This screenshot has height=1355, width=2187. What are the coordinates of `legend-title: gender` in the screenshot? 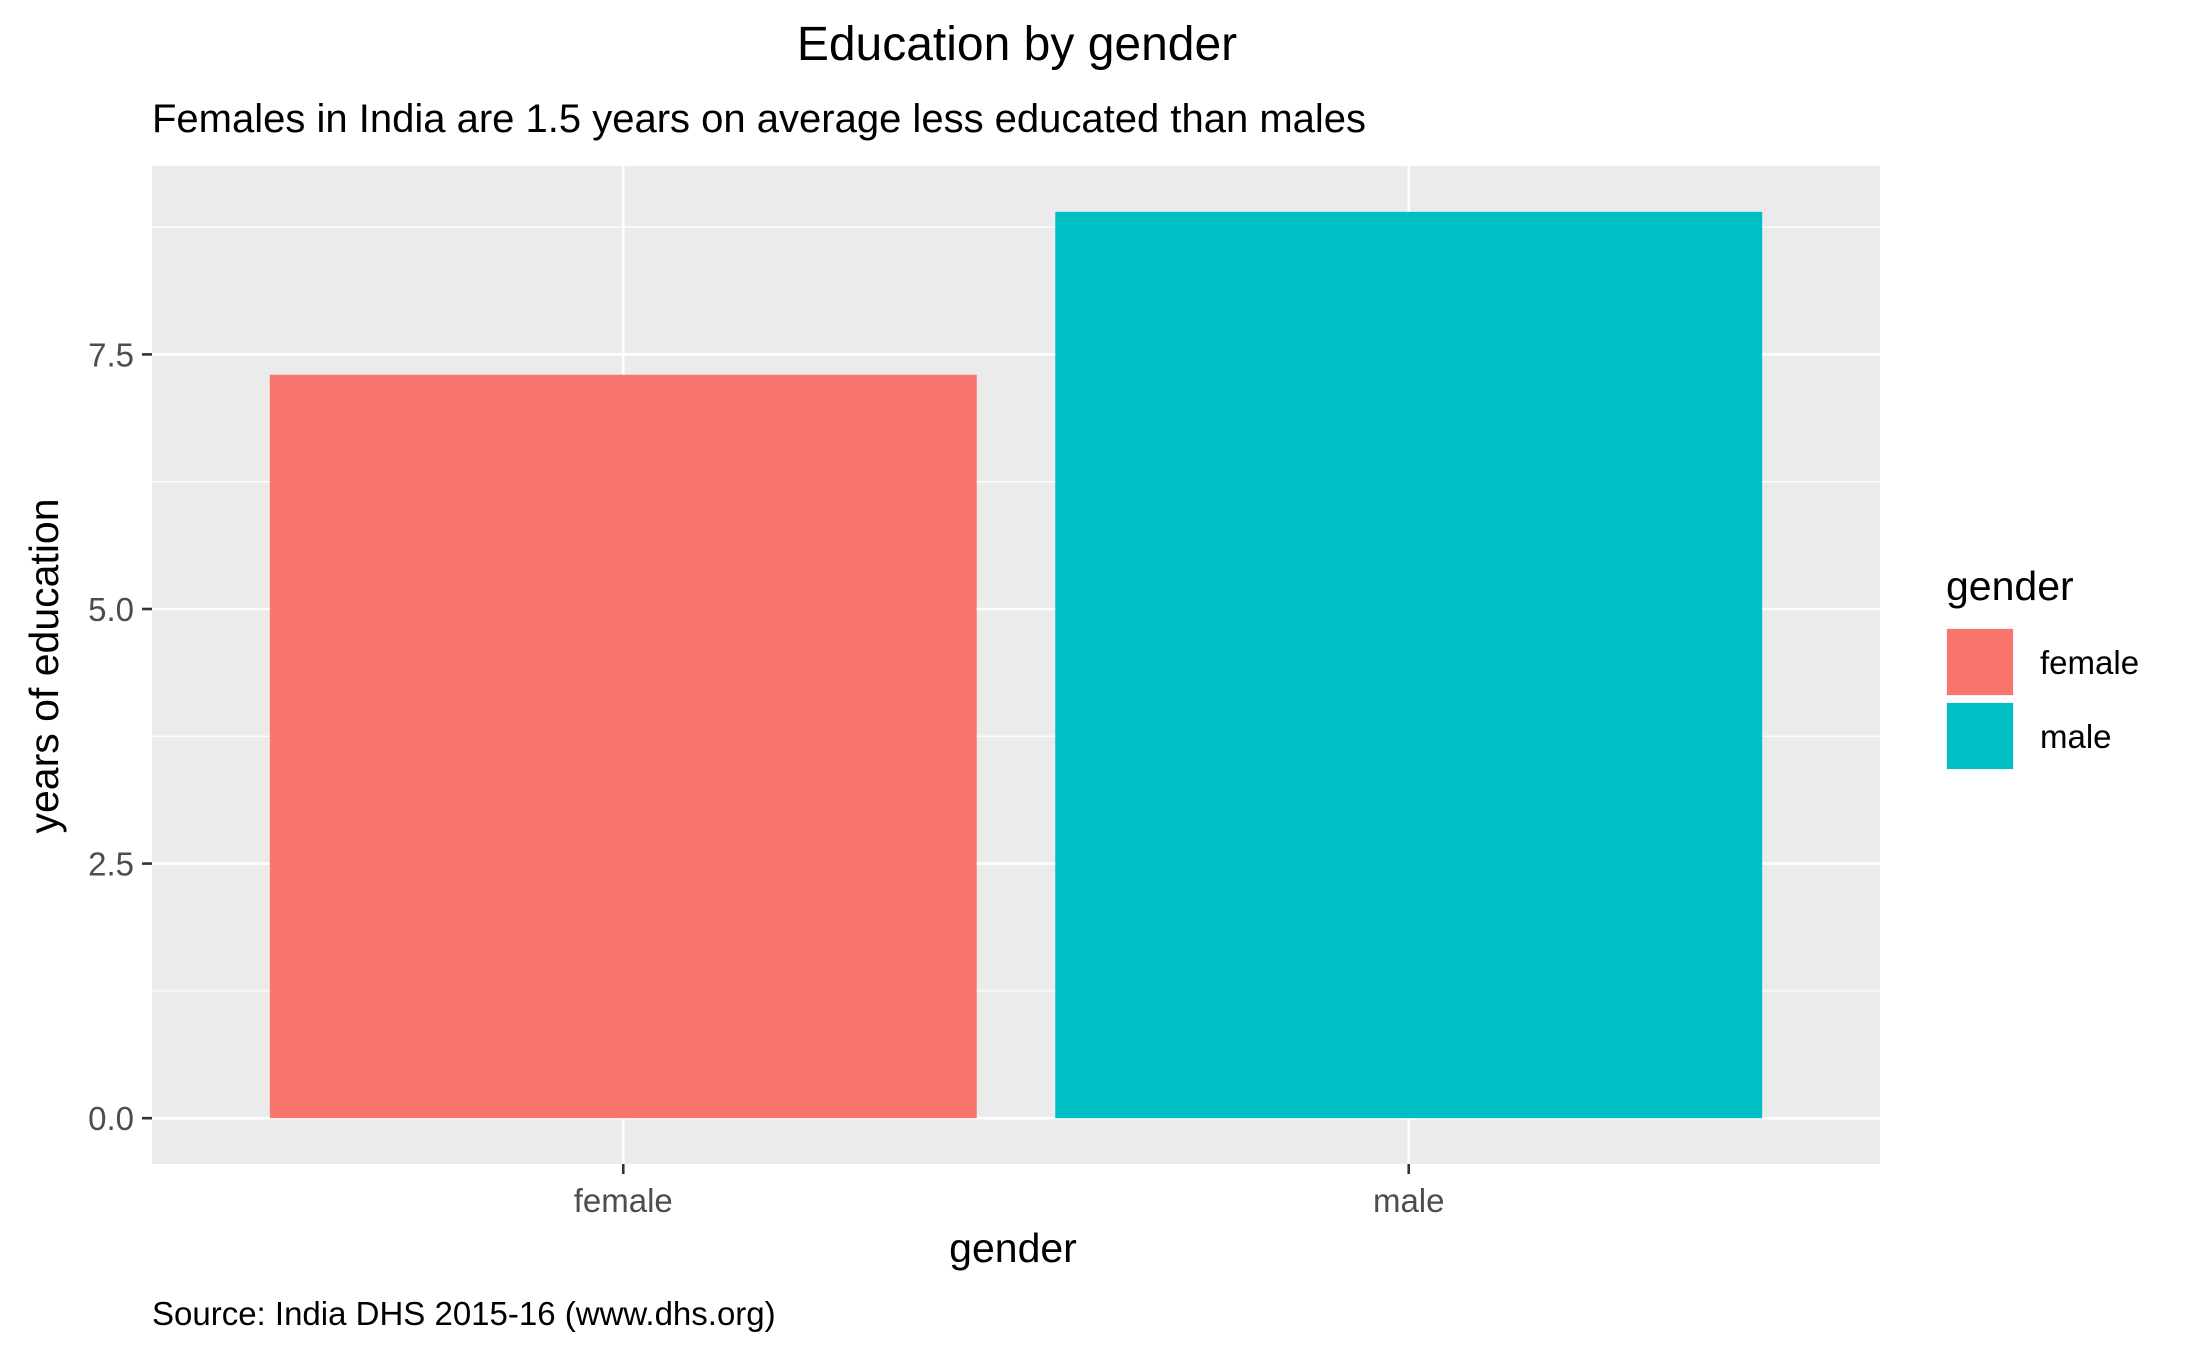 It's located at (2010, 586).